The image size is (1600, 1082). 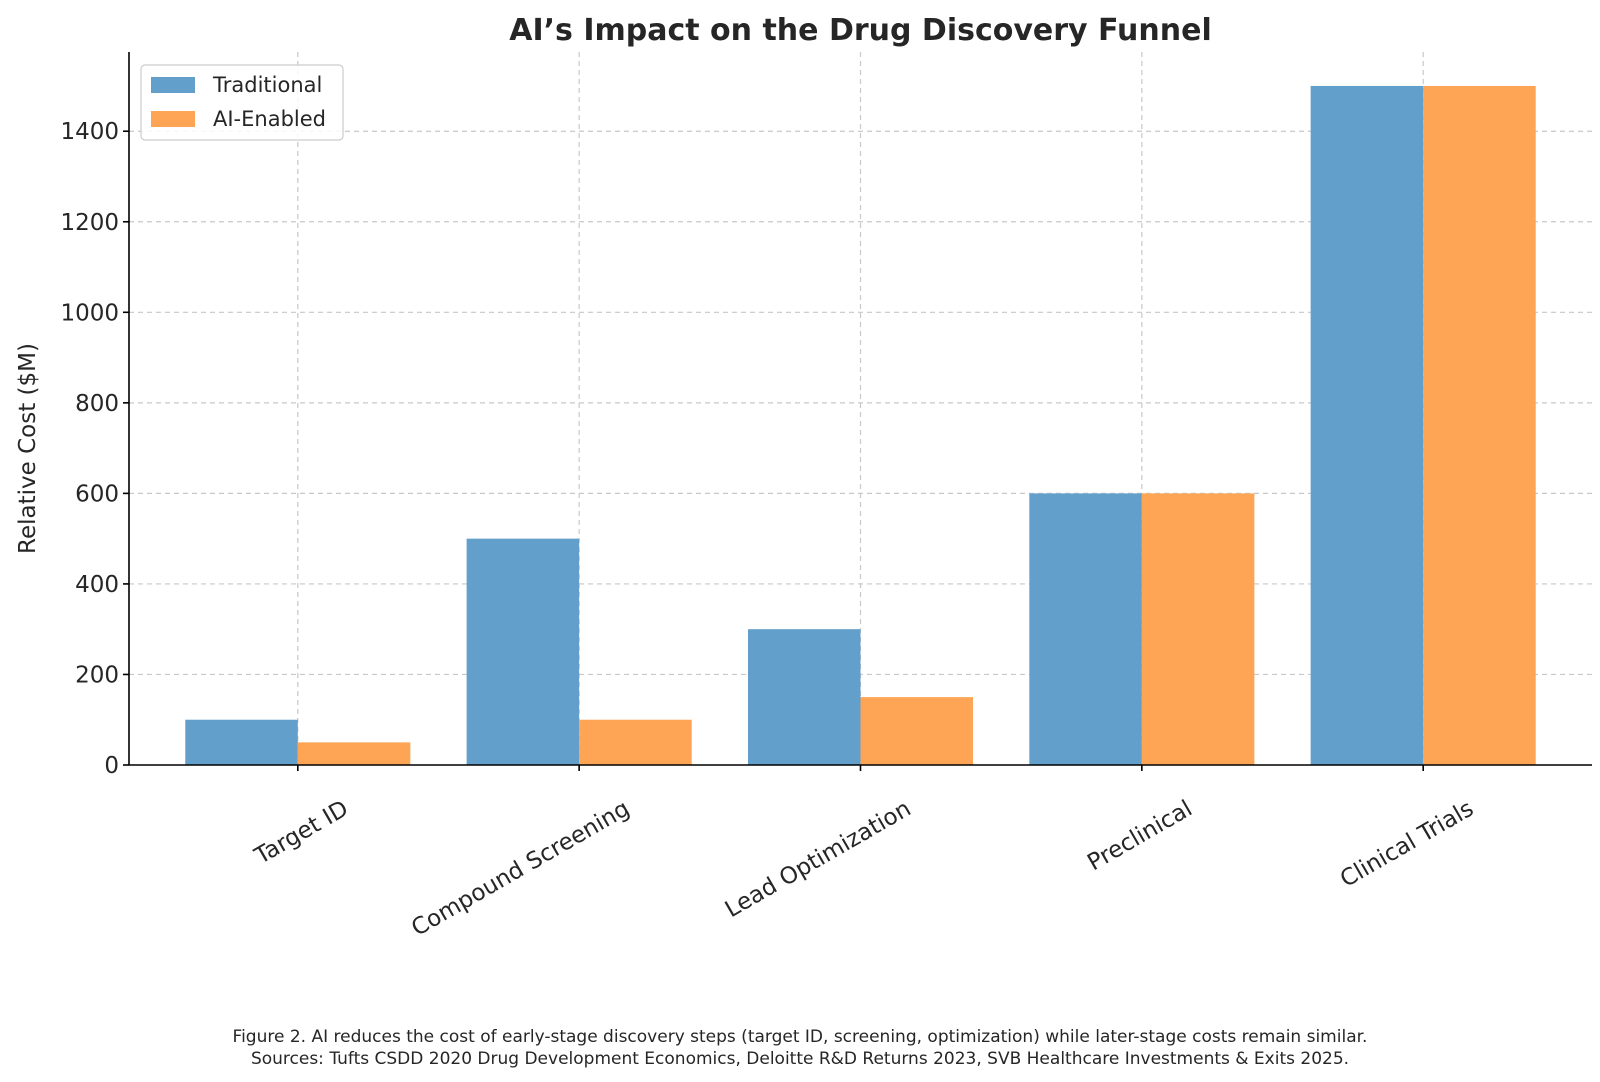 What do you see at coordinates (242, 102) in the screenshot?
I see `legend: Traditional AI-Enabled` at bounding box center [242, 102].